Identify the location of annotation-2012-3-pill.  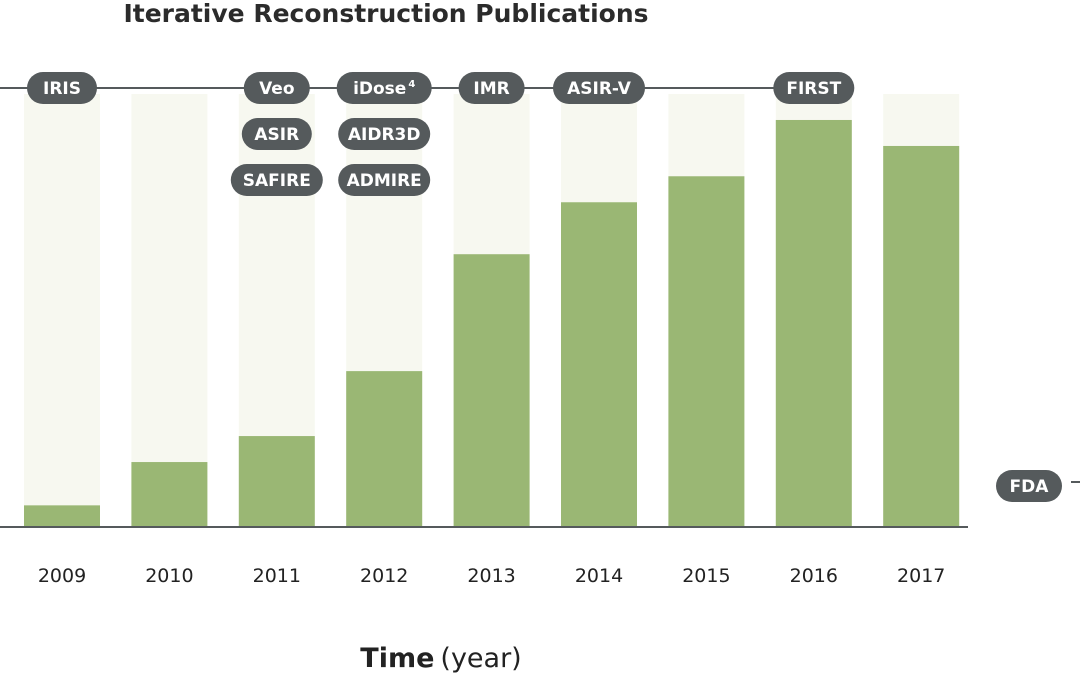
(384, 180).